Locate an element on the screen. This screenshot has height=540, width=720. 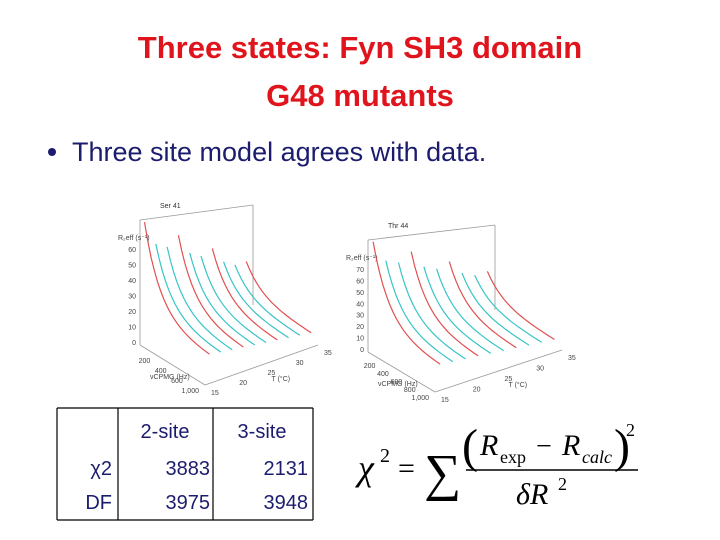
table-cell: 3883 is located at coordinates (188, 469).